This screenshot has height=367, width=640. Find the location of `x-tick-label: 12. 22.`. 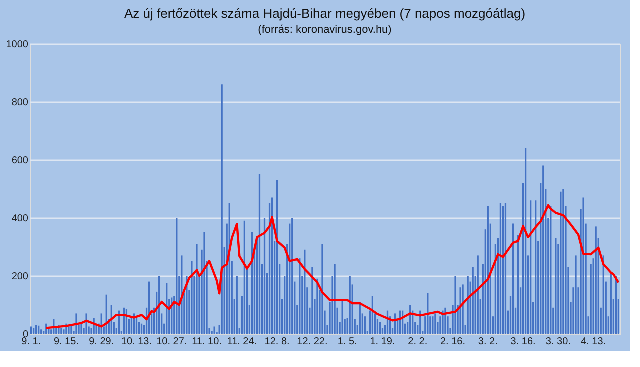

x-tick-label: 12. 22. is located at coordinates (312, 342).